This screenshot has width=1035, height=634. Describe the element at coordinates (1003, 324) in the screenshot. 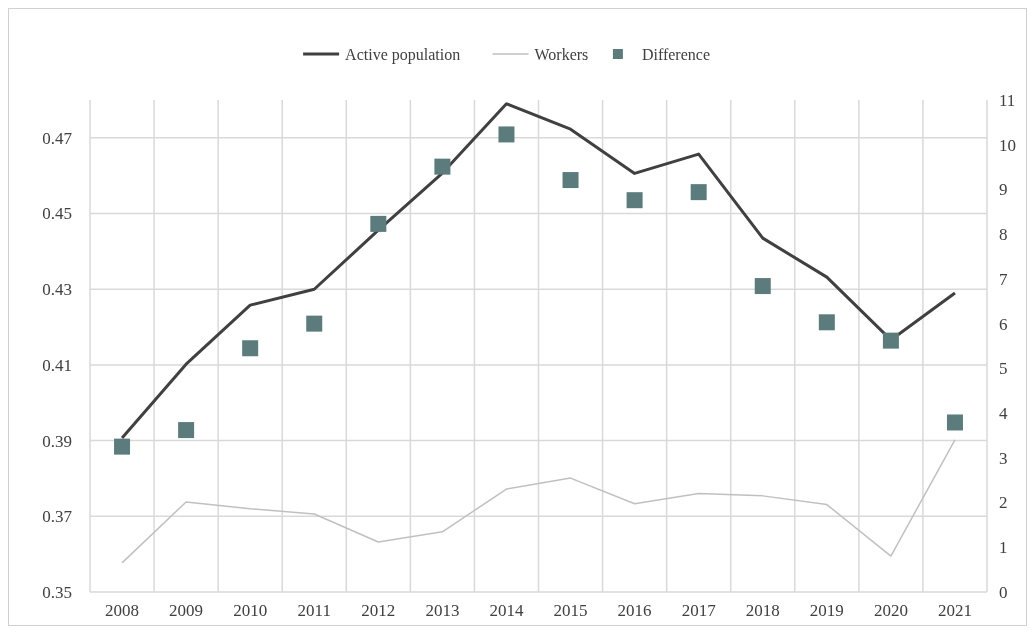

I see `y2-tick-label: 6` at that location.